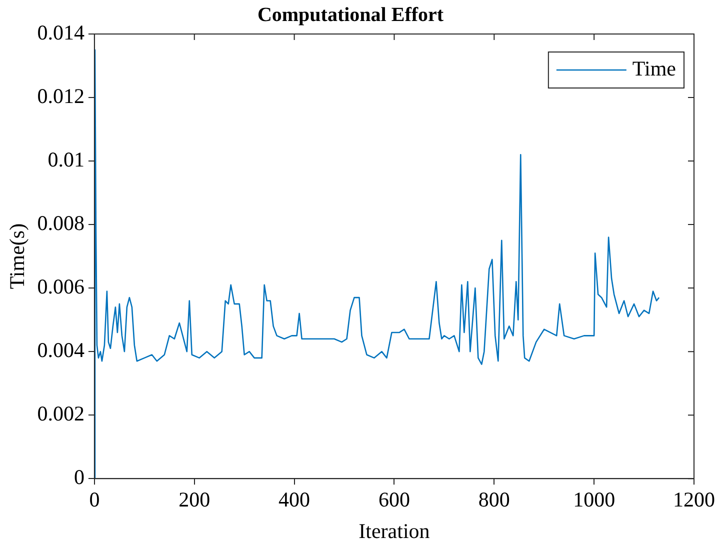 The width and height of the screenshot is (719, 551). Describe the element at coordinates (60, 286) in the screenshot. I see `y-tick-label: 0.006` at that location.